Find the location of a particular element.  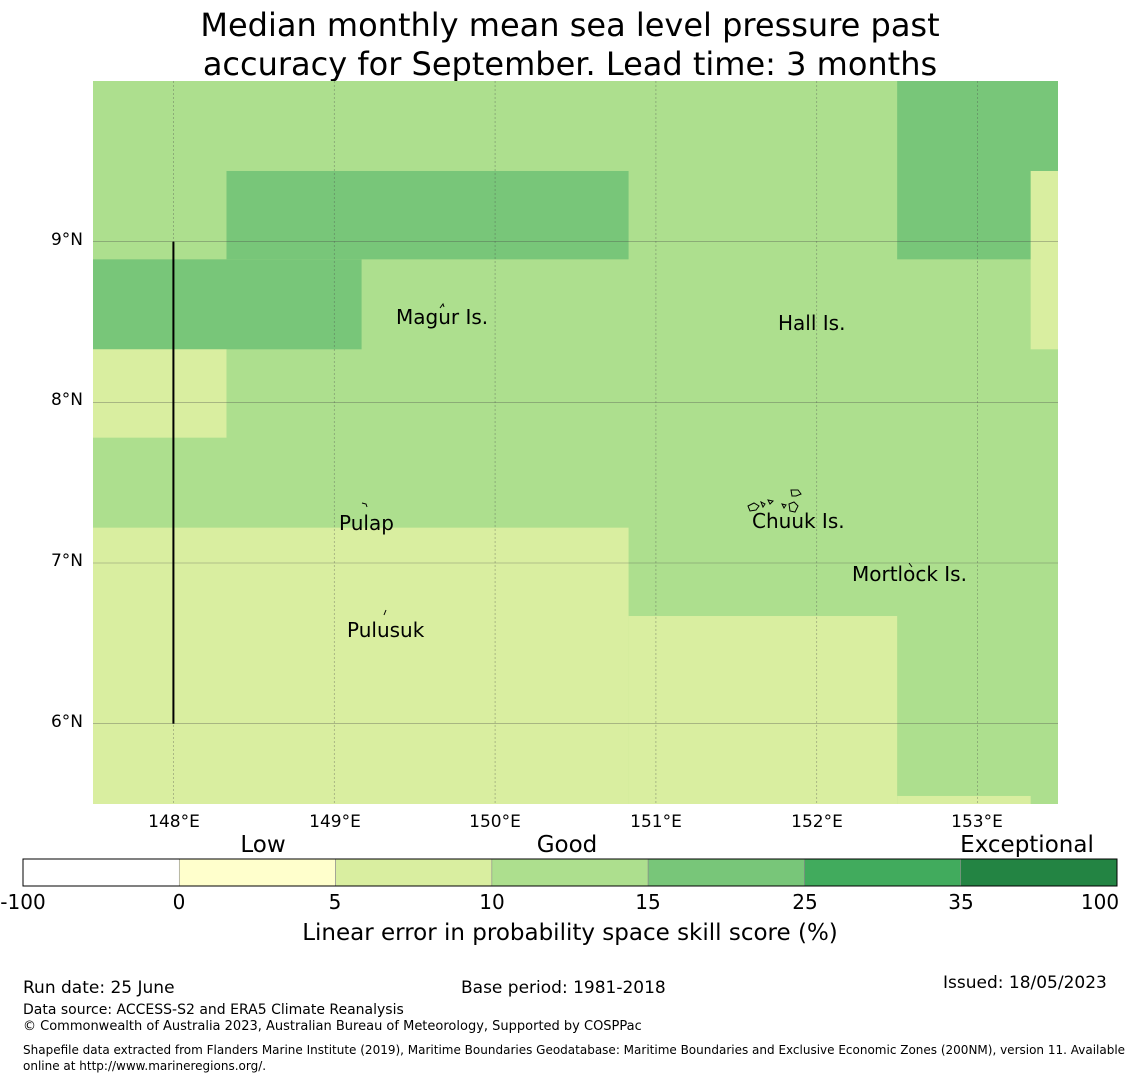

colorbar-category-good: Good is located at coordinates (567, 845).